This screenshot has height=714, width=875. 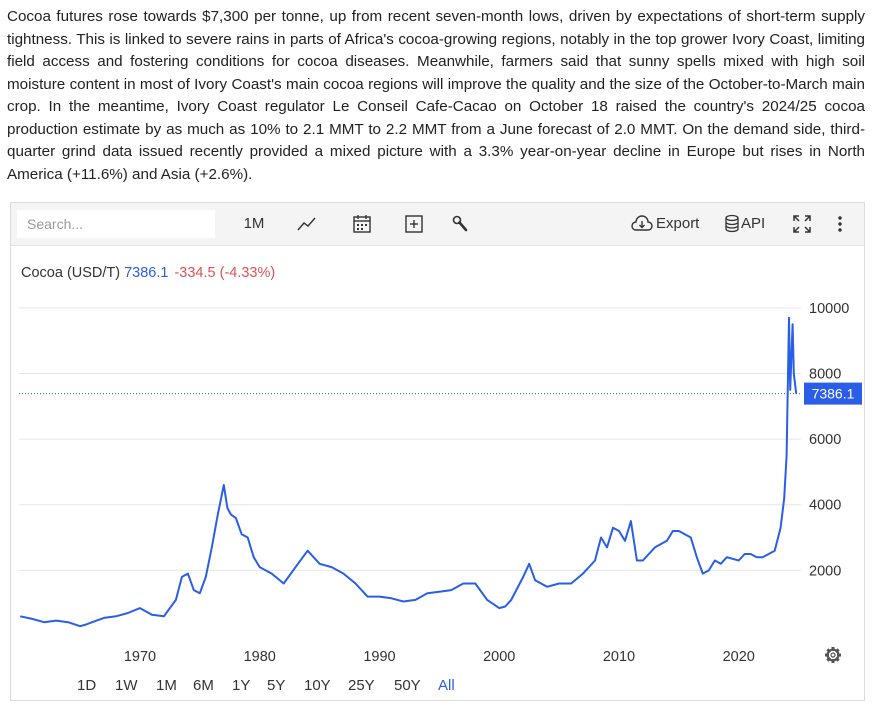 I want to click on range-button-1y: 1Y, so click(x=241, y=685).